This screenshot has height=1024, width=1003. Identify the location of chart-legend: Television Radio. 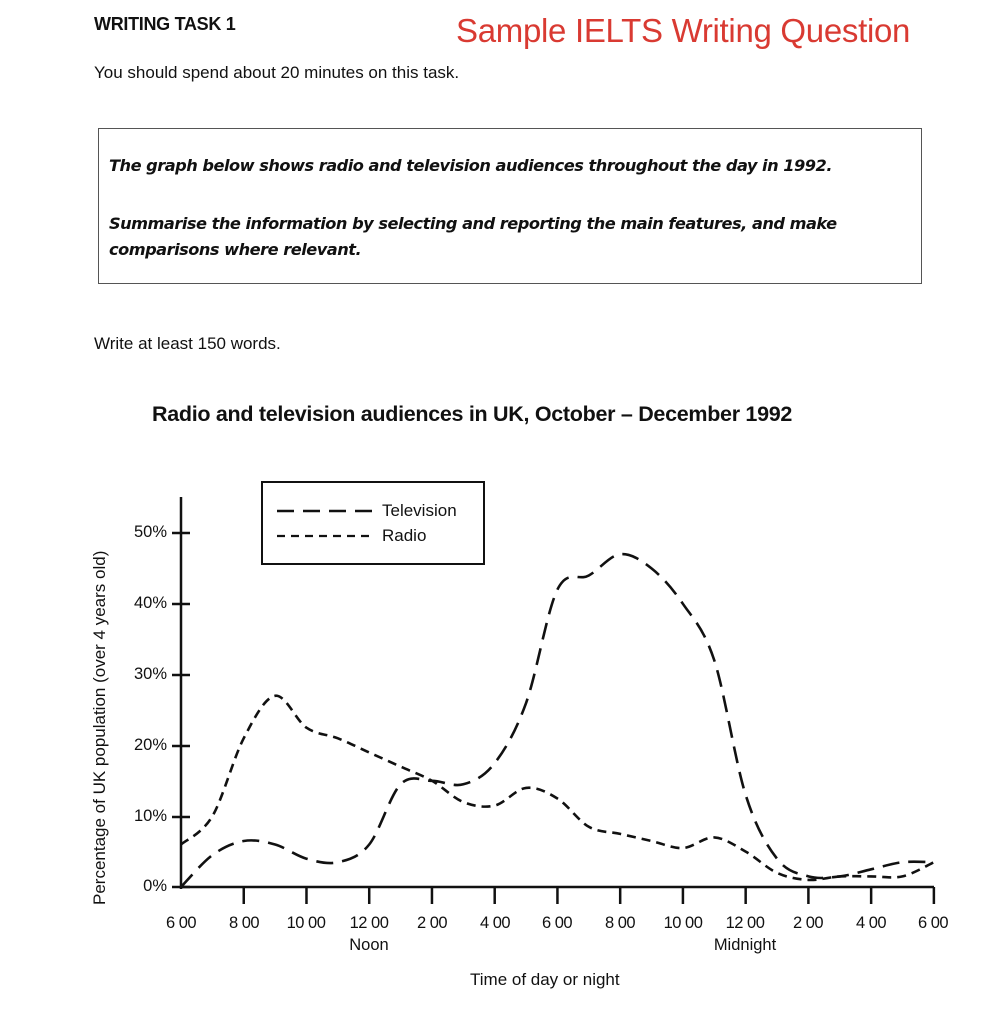
(373, 523).